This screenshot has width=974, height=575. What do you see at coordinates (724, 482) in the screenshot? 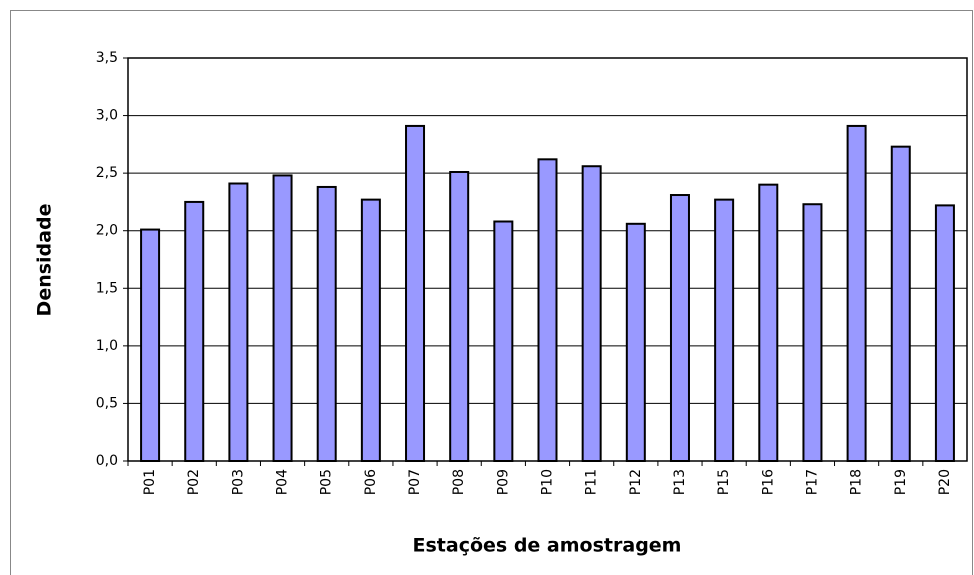
I see `x-tick-label: P15` at bounding box center [724, 482].